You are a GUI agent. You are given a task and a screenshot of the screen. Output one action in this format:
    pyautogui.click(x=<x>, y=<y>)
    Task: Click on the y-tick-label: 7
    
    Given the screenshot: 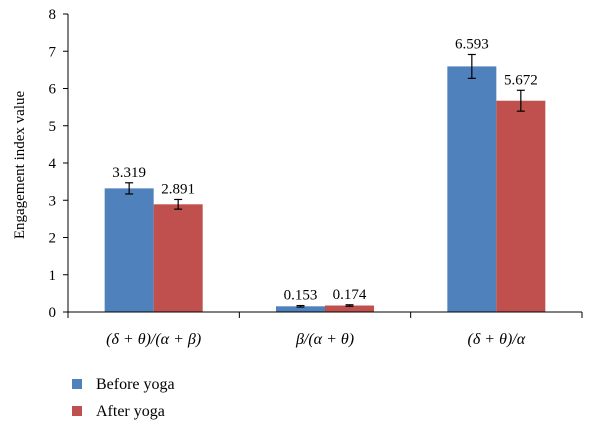 What is the action you would take?
    pyautogui.click(x=53, y=52)
    